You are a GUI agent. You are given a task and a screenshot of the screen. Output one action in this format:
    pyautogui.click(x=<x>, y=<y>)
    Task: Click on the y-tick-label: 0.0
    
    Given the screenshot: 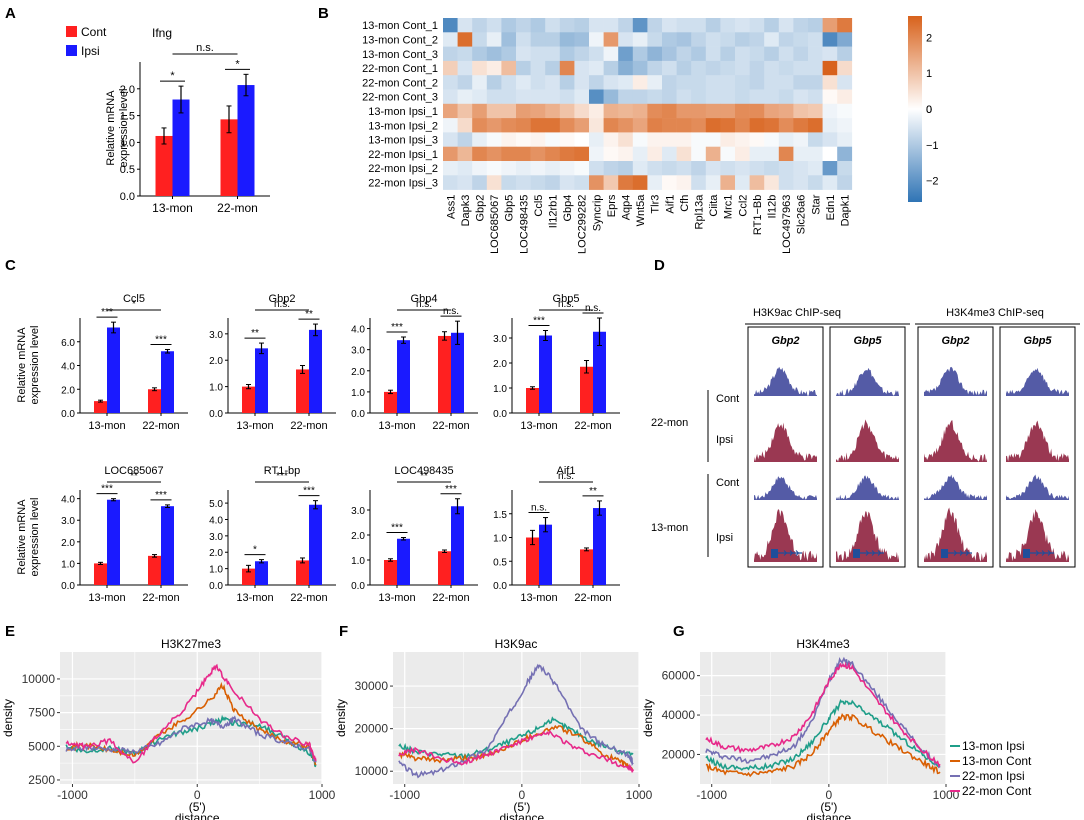 What is the action you would take?
    pyautogui.click(x=68, y=586)
    